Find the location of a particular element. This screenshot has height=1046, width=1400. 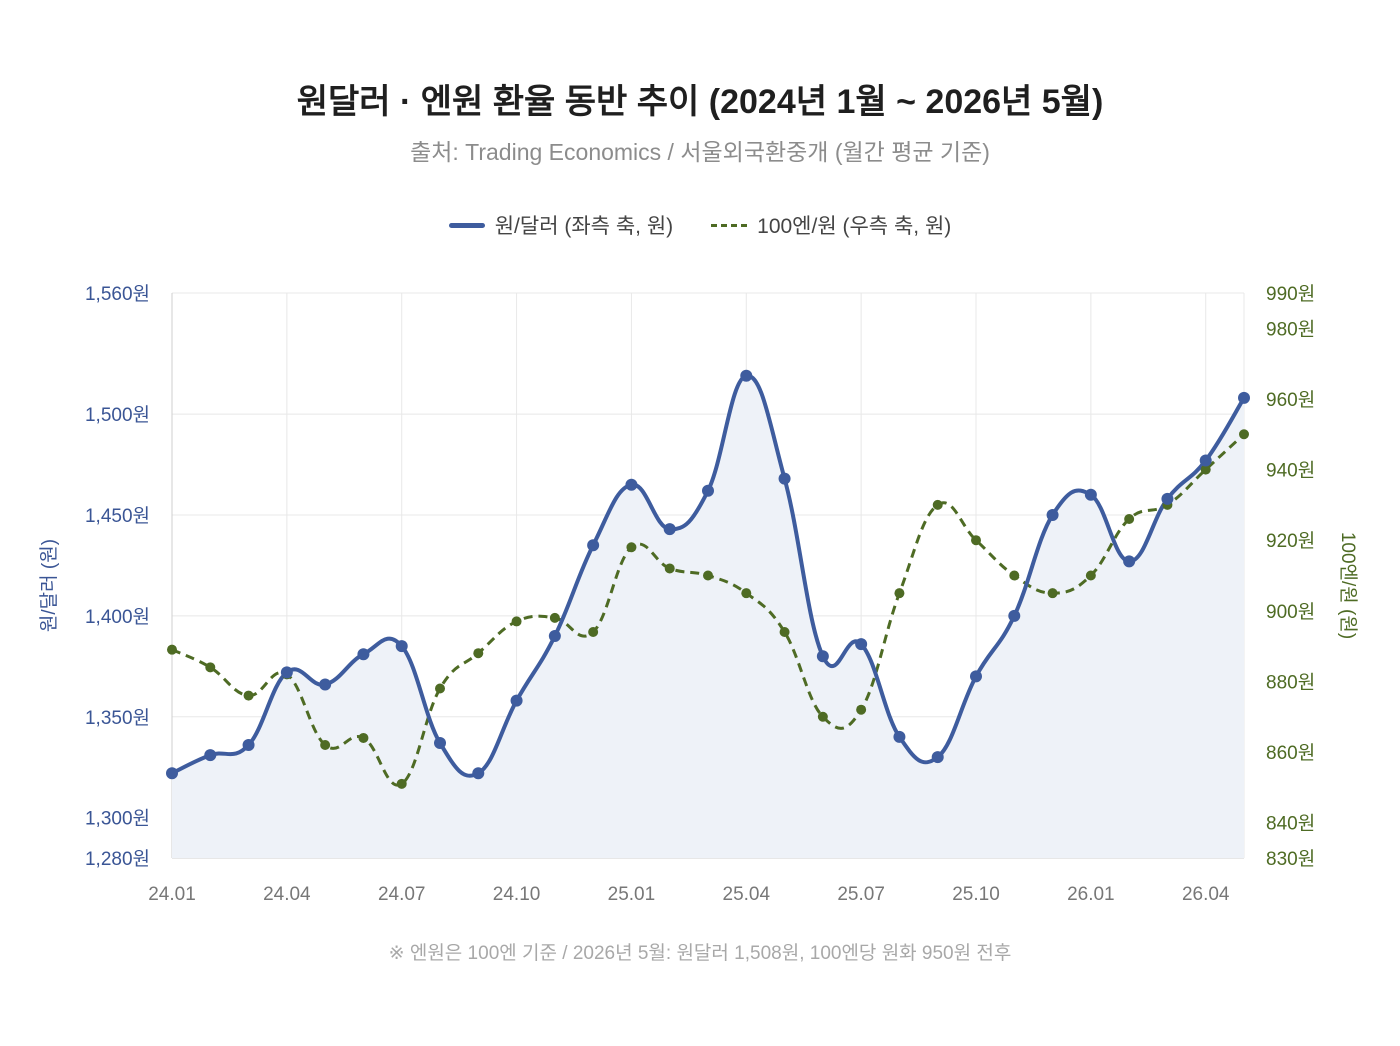

y-tick-right-label: 840원 is located at coordinates (1290, 824).